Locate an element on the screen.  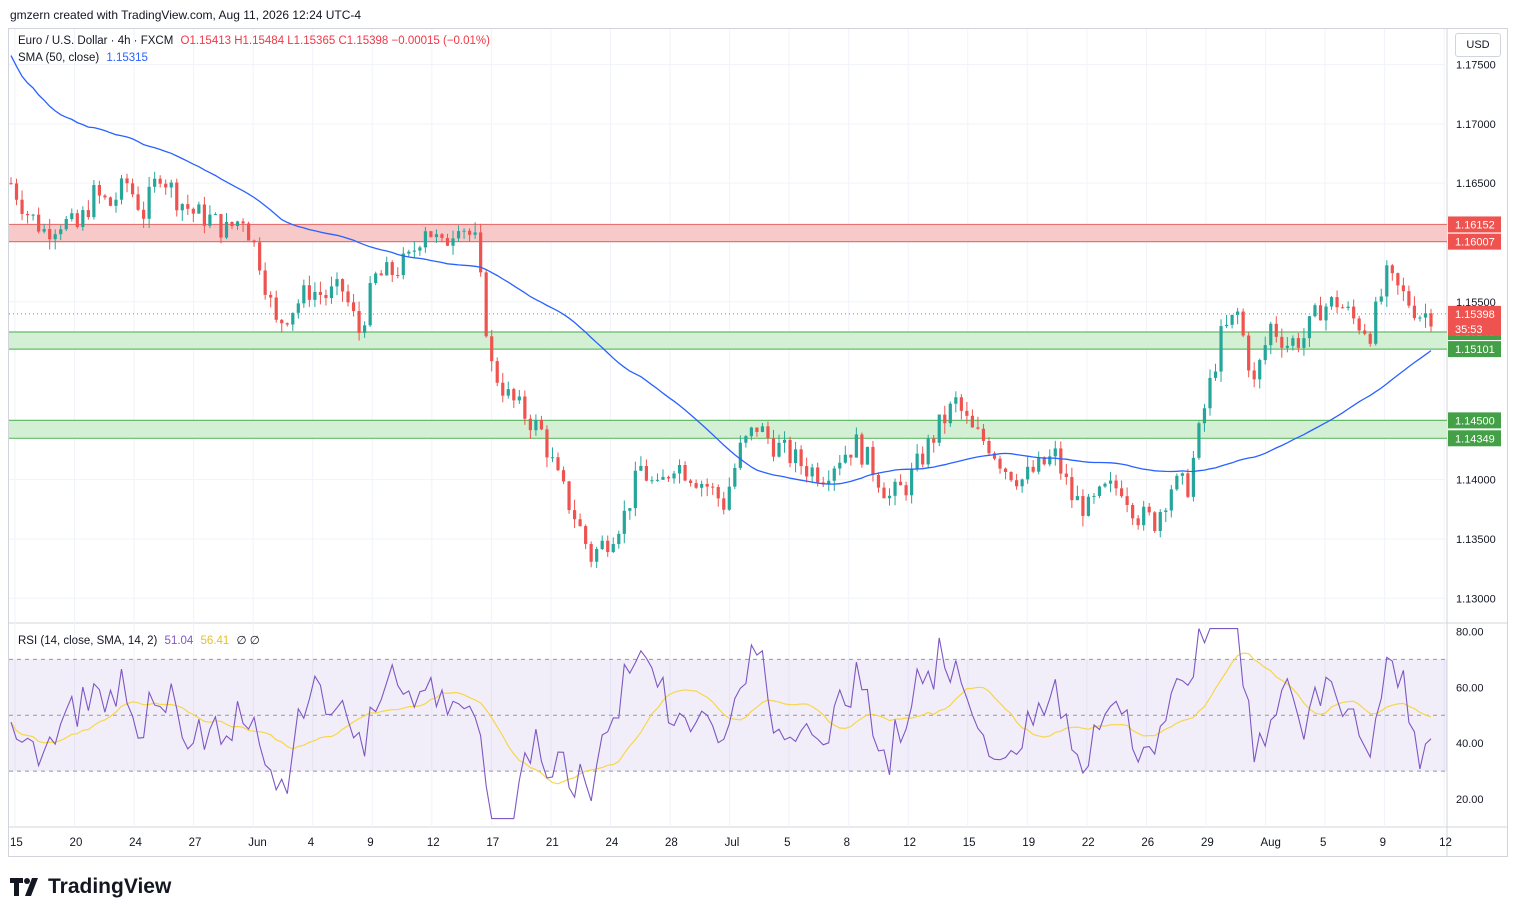
rsi-tick-label: 20.00 is located at coordinates (1470, 800).